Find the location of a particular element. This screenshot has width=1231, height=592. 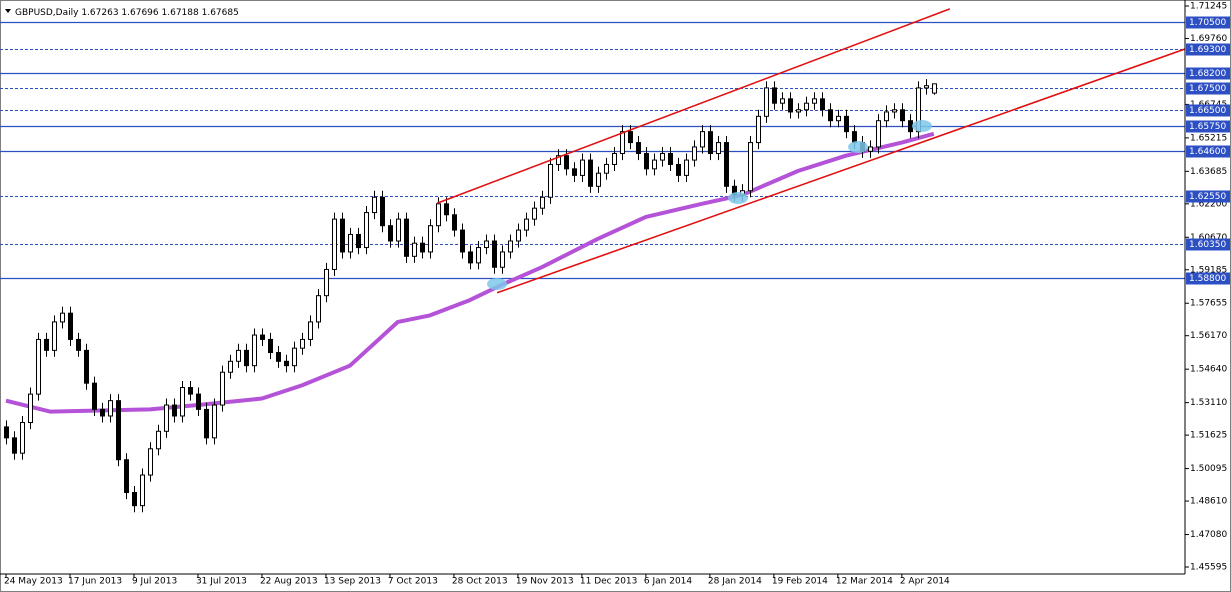

y-tick-label: 1.56170 is located at coordinates (1208, 336).